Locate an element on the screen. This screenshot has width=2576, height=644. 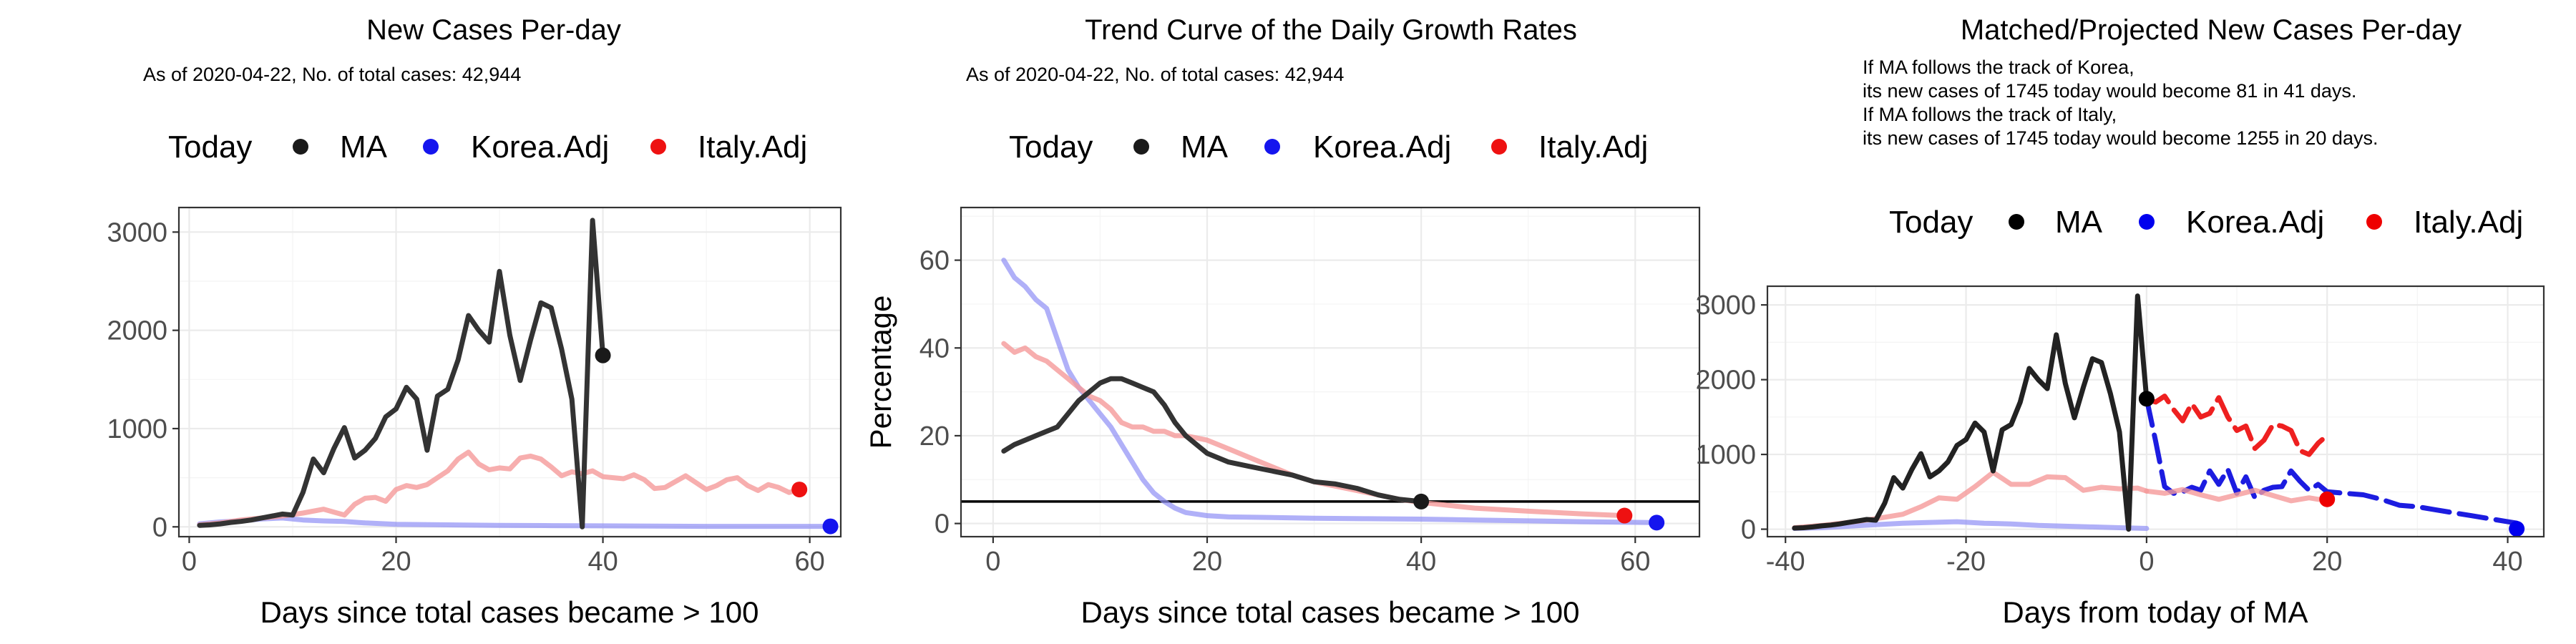
y-tick-label: 20 is located at coordinates (934, 436).